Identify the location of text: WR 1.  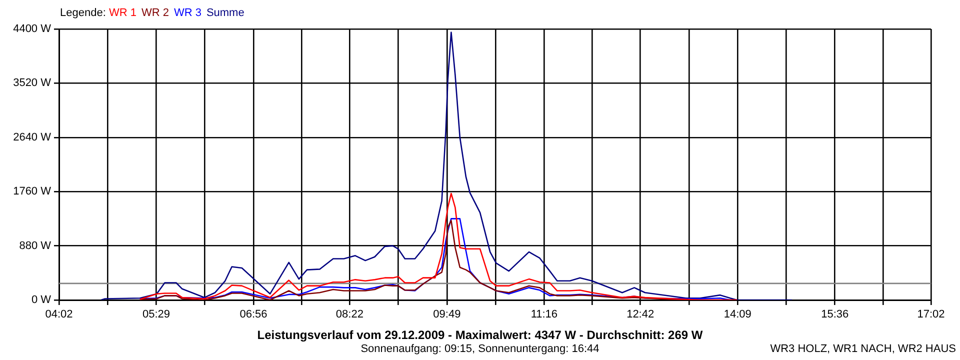
(122, 13).